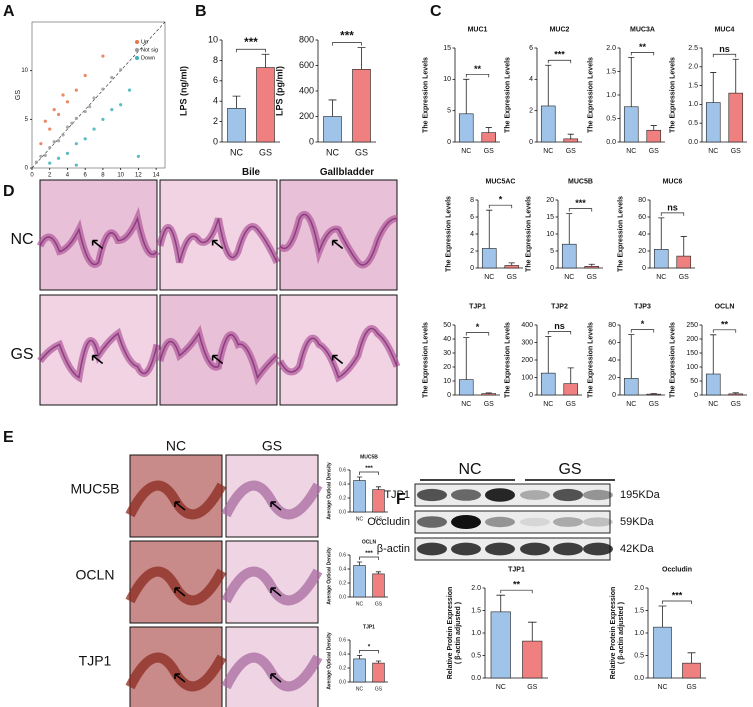 The width and height of the screenshot is (753, 707). I want to click on legend-swatch, so click(137, 50).